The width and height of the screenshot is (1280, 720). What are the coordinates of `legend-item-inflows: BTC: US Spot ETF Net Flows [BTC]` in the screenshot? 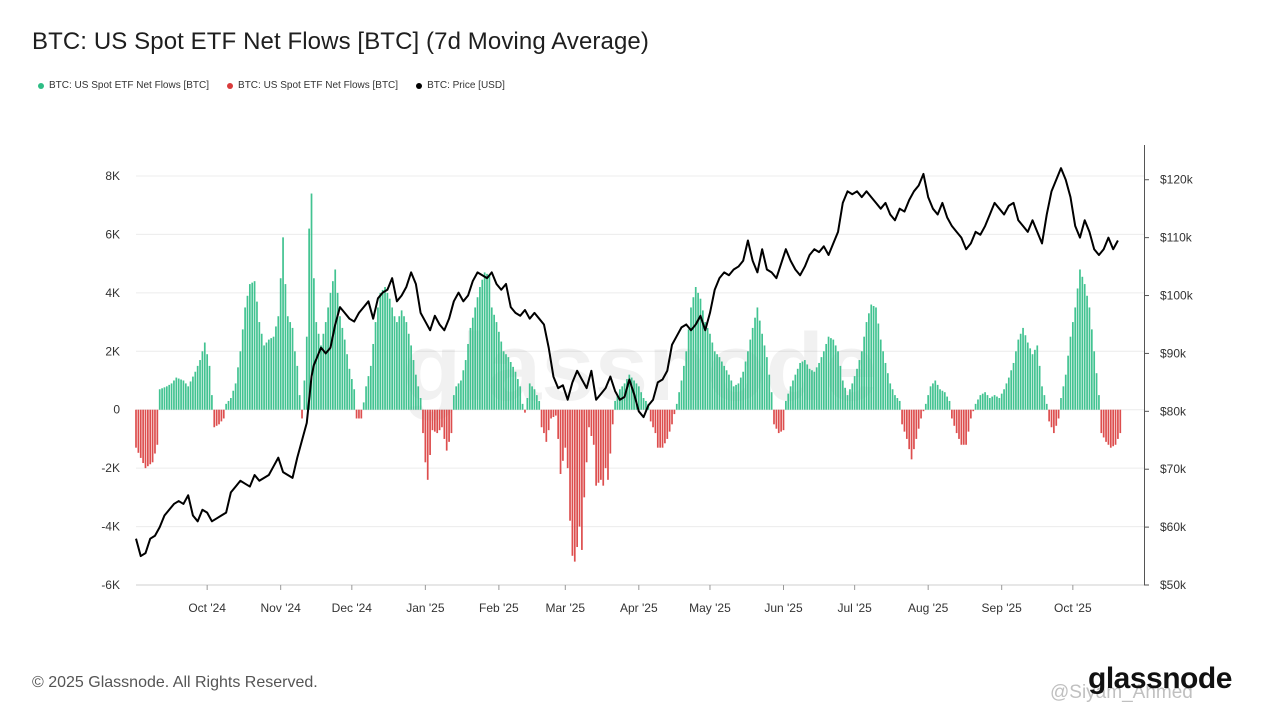 It's located at (123, 85).